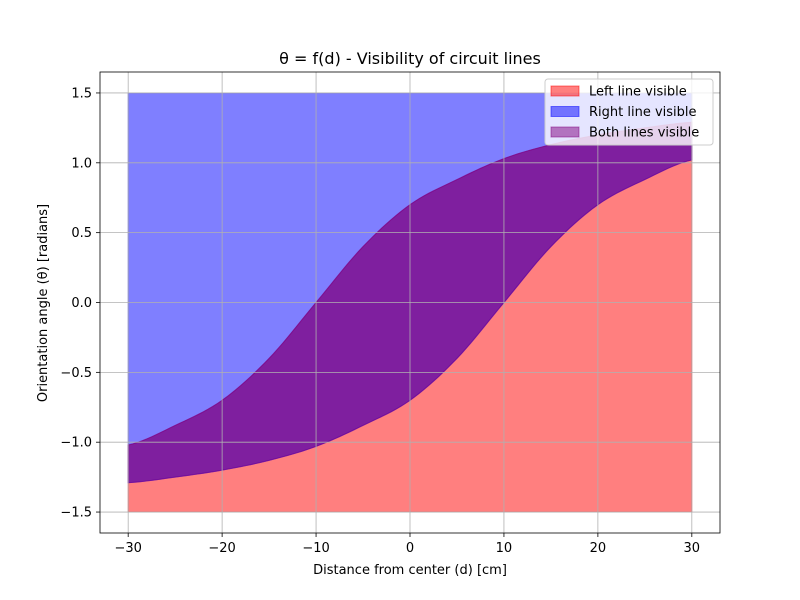 The image size is (800, 600). I want to click on legend-label: Right line visible, so click(643, 112).